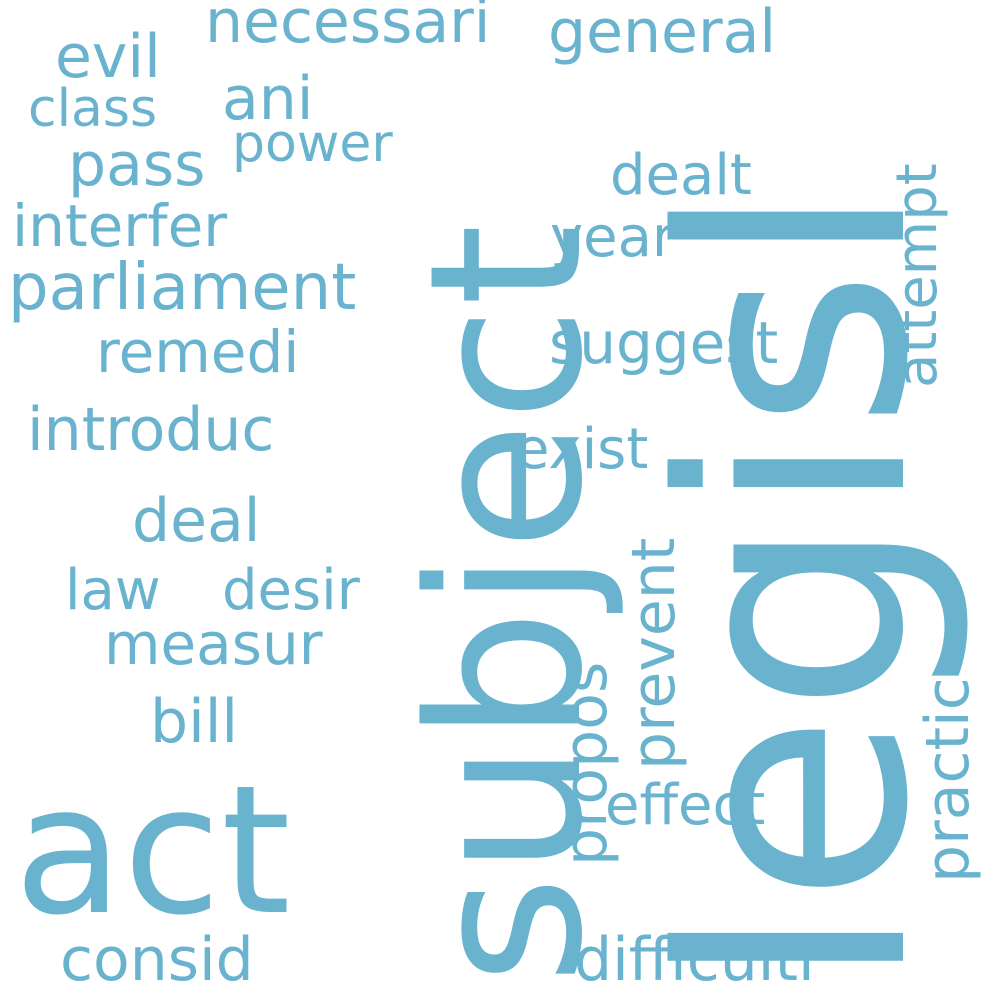  What do you see at coordinates (152, 850) in the screenshot?
I see `word-act: act` at bounding box center [152, 850].